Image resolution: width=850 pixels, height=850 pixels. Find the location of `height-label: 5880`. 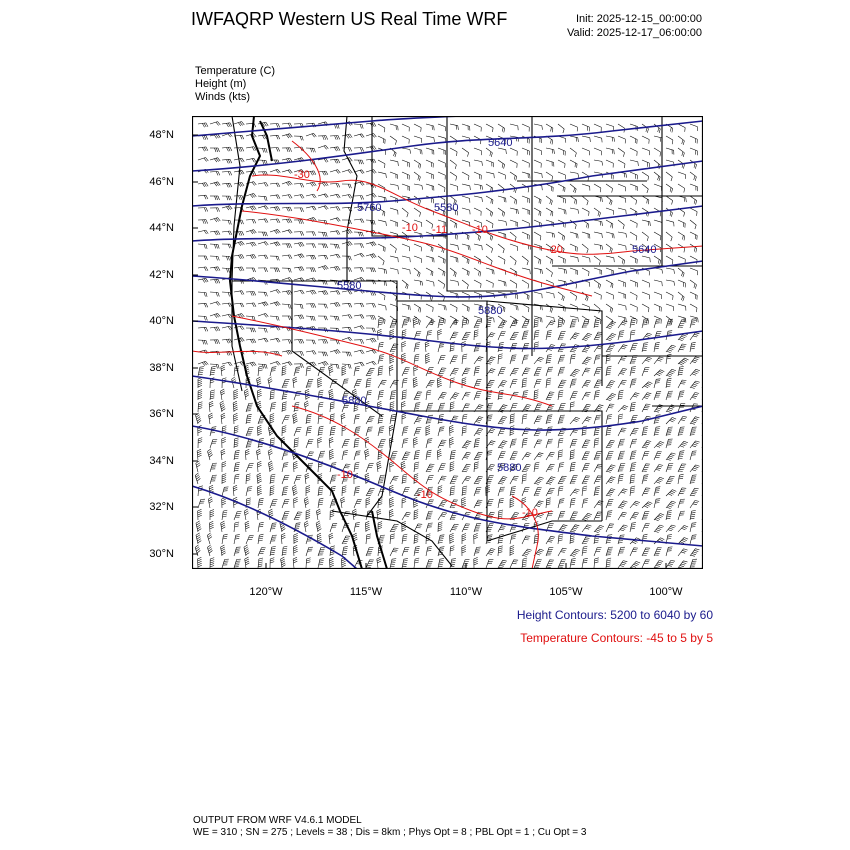

height-label: 5880 is located at coordinates (490, 311).